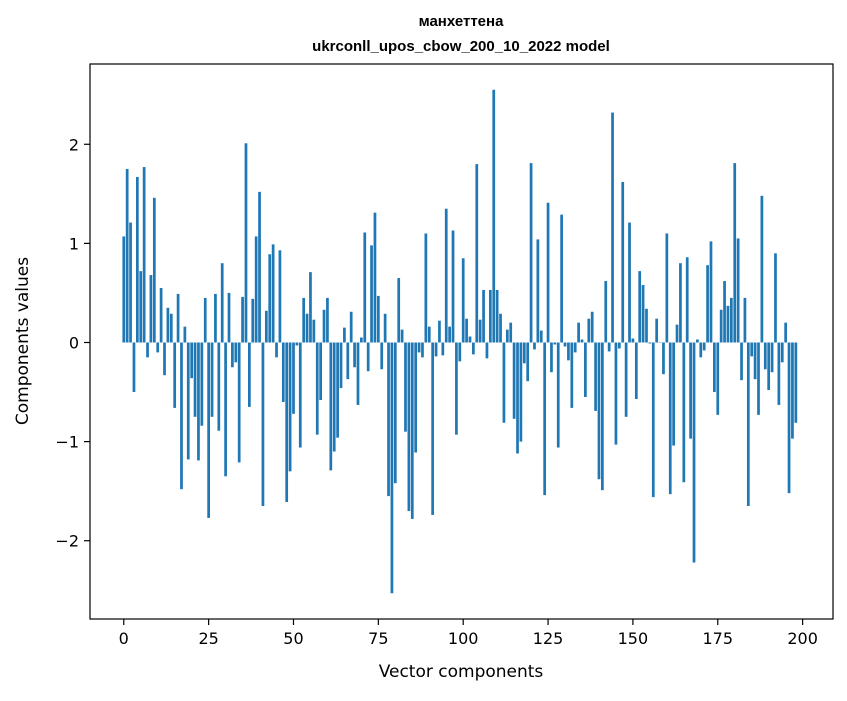 This screenshot has width=847, height=701. Describe the element at coordinates (461, 46) in the screenshot. I see `chart-subtitle: ukrconll_upos_cbow_200_10_2022 model` at that location.